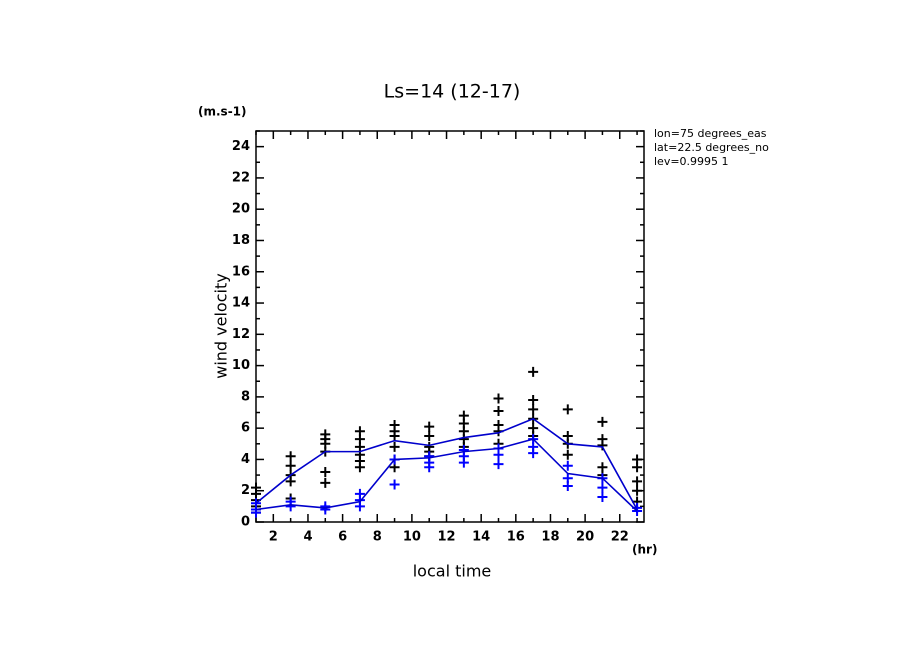 Image resolution: width=904 pixels, height=654 pixels. What do you see at coordinates (516, 537) in the screenshot?
I see `x-tick-label: 16` at bounding box center [516, 537].